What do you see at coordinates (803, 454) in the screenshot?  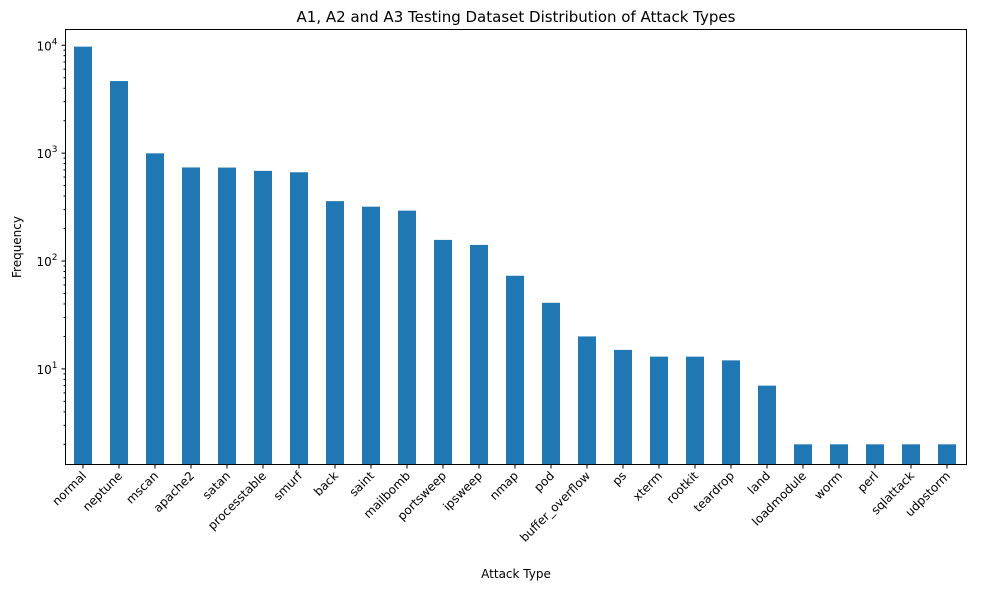 I see `bar-loadmodule` at bounding box center [803, 454].